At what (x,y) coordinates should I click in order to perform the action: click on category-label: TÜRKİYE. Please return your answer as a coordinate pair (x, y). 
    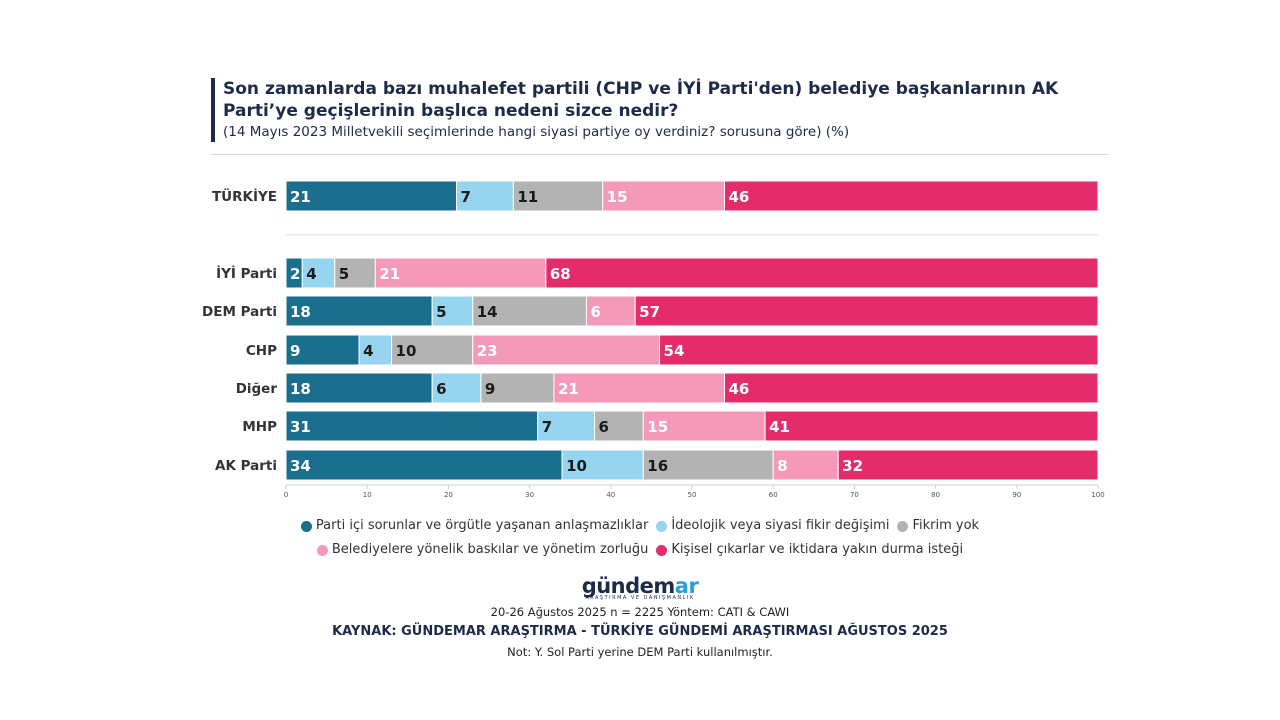
    Looking at the image, I should click on (244, 196).